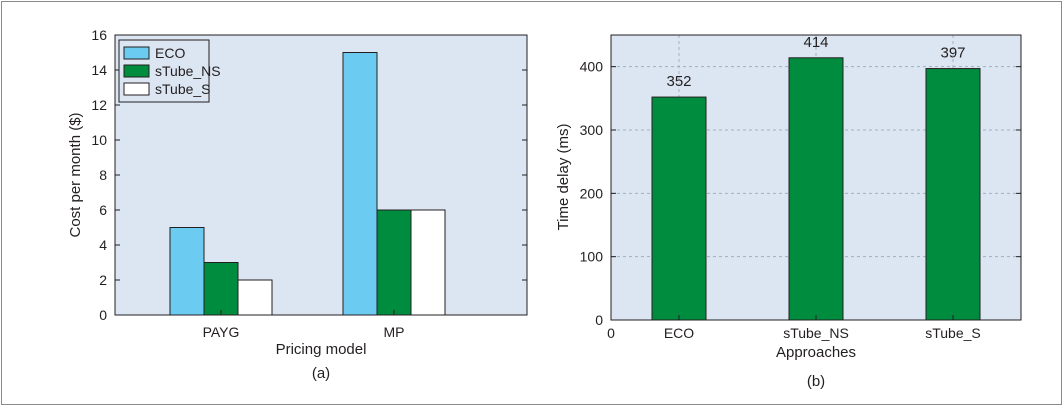 The image size is (1064, 407). I want to click on y-tick-label: 4, so click(103, 245).